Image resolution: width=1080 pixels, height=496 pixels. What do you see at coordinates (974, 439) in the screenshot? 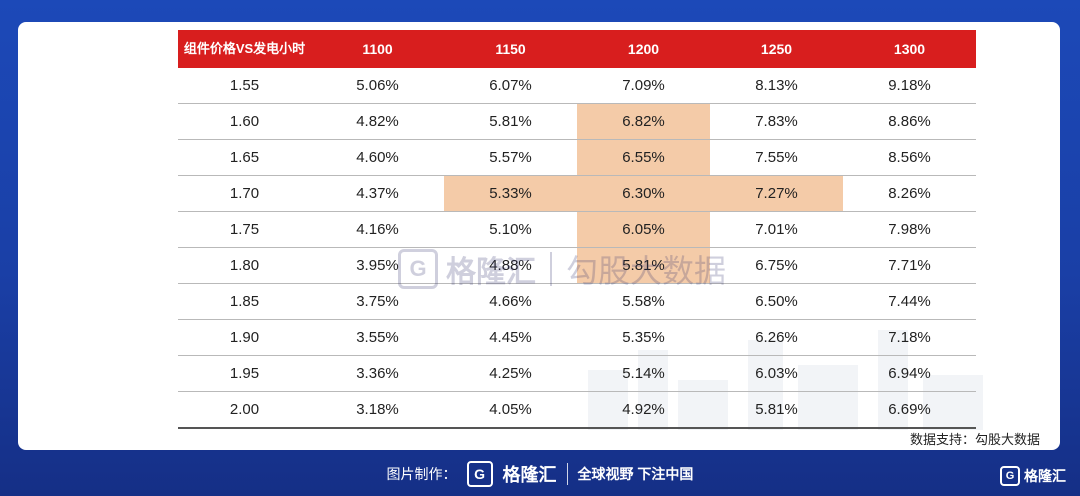
I see `source-note: 数据支持：勾股大数据` at bounding box center [974, 439].